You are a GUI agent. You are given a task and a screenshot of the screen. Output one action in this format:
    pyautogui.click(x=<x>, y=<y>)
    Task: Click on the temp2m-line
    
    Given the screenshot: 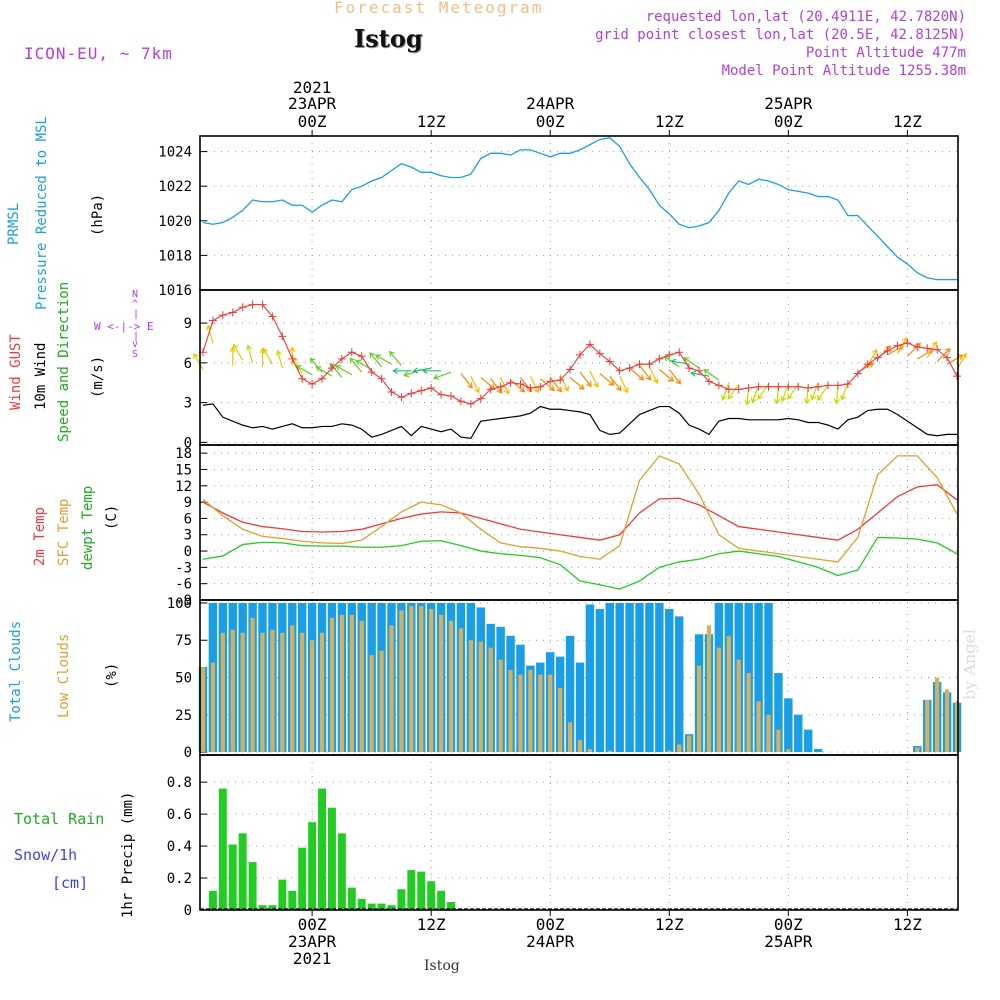 What is the action you would take?
    pyautogui.click(x=580, y=512)
    